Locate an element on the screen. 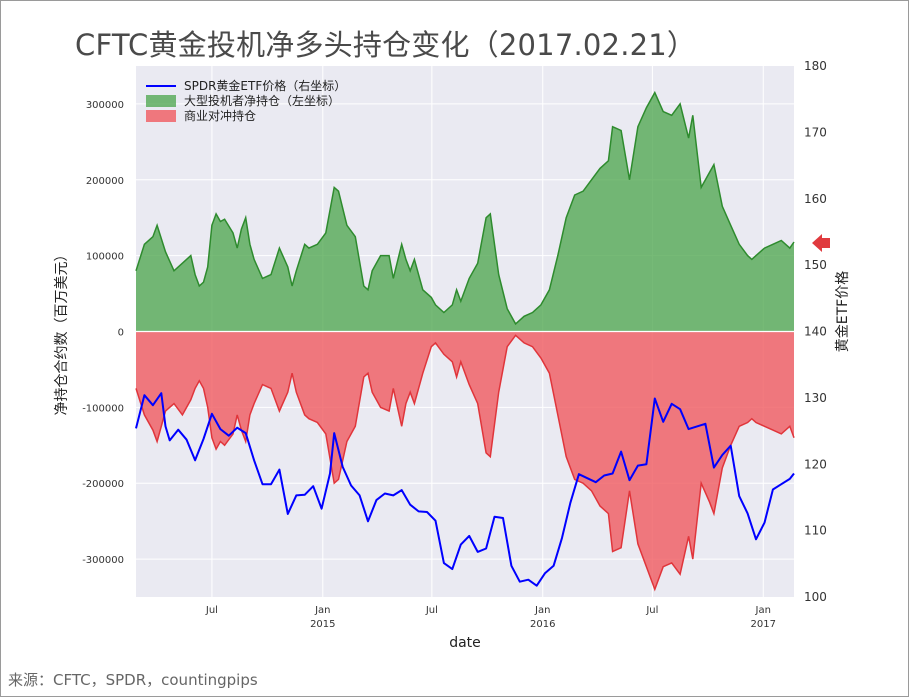 The image size is (909, 697). y-tick-right-label: 140 is located at coordinates (815, 332).